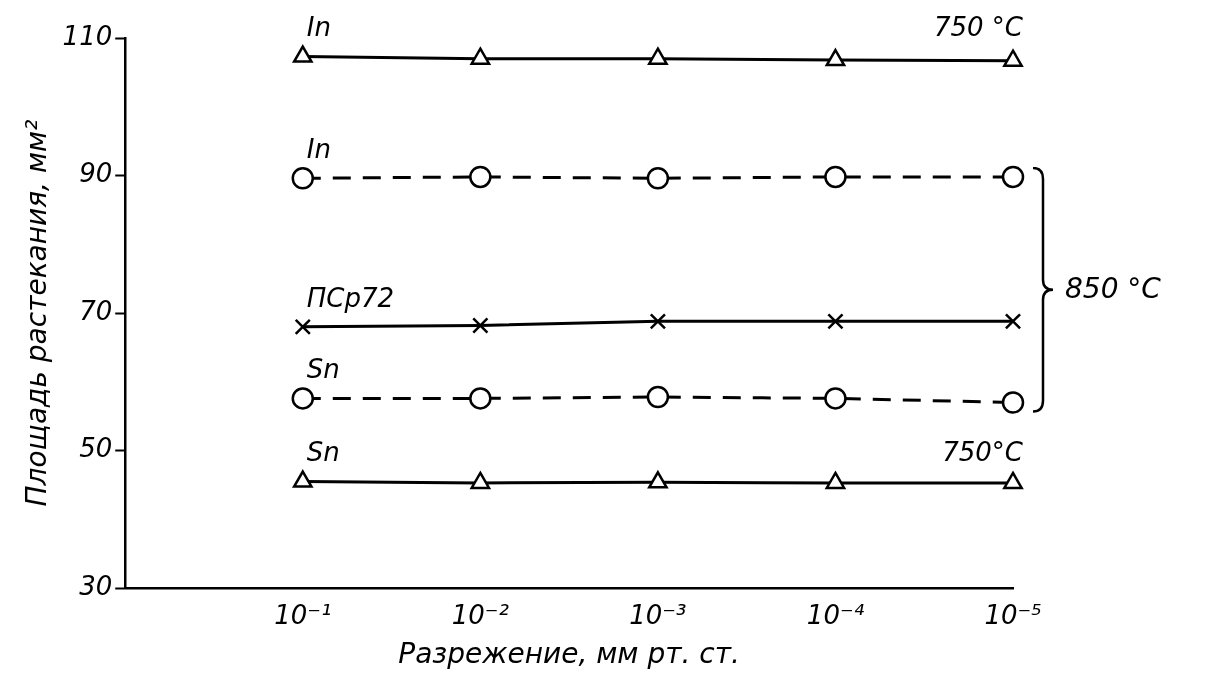 This screenshot has width=1211, height=690. I want to click on series-label: ПСр72, so click(350, 297).